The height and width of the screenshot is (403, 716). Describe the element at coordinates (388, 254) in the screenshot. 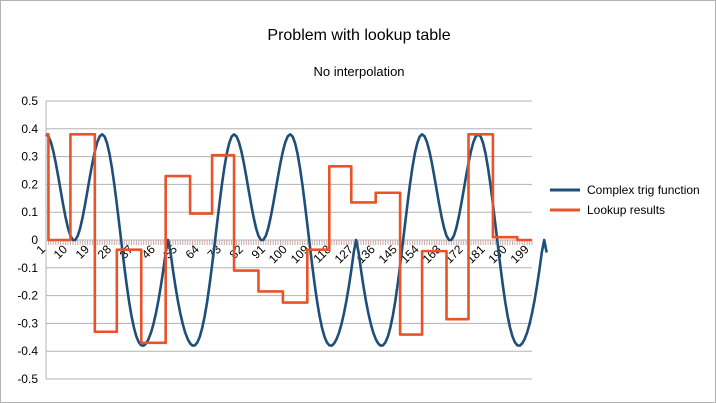

I see `x-tick-label-16: 145` at that location.